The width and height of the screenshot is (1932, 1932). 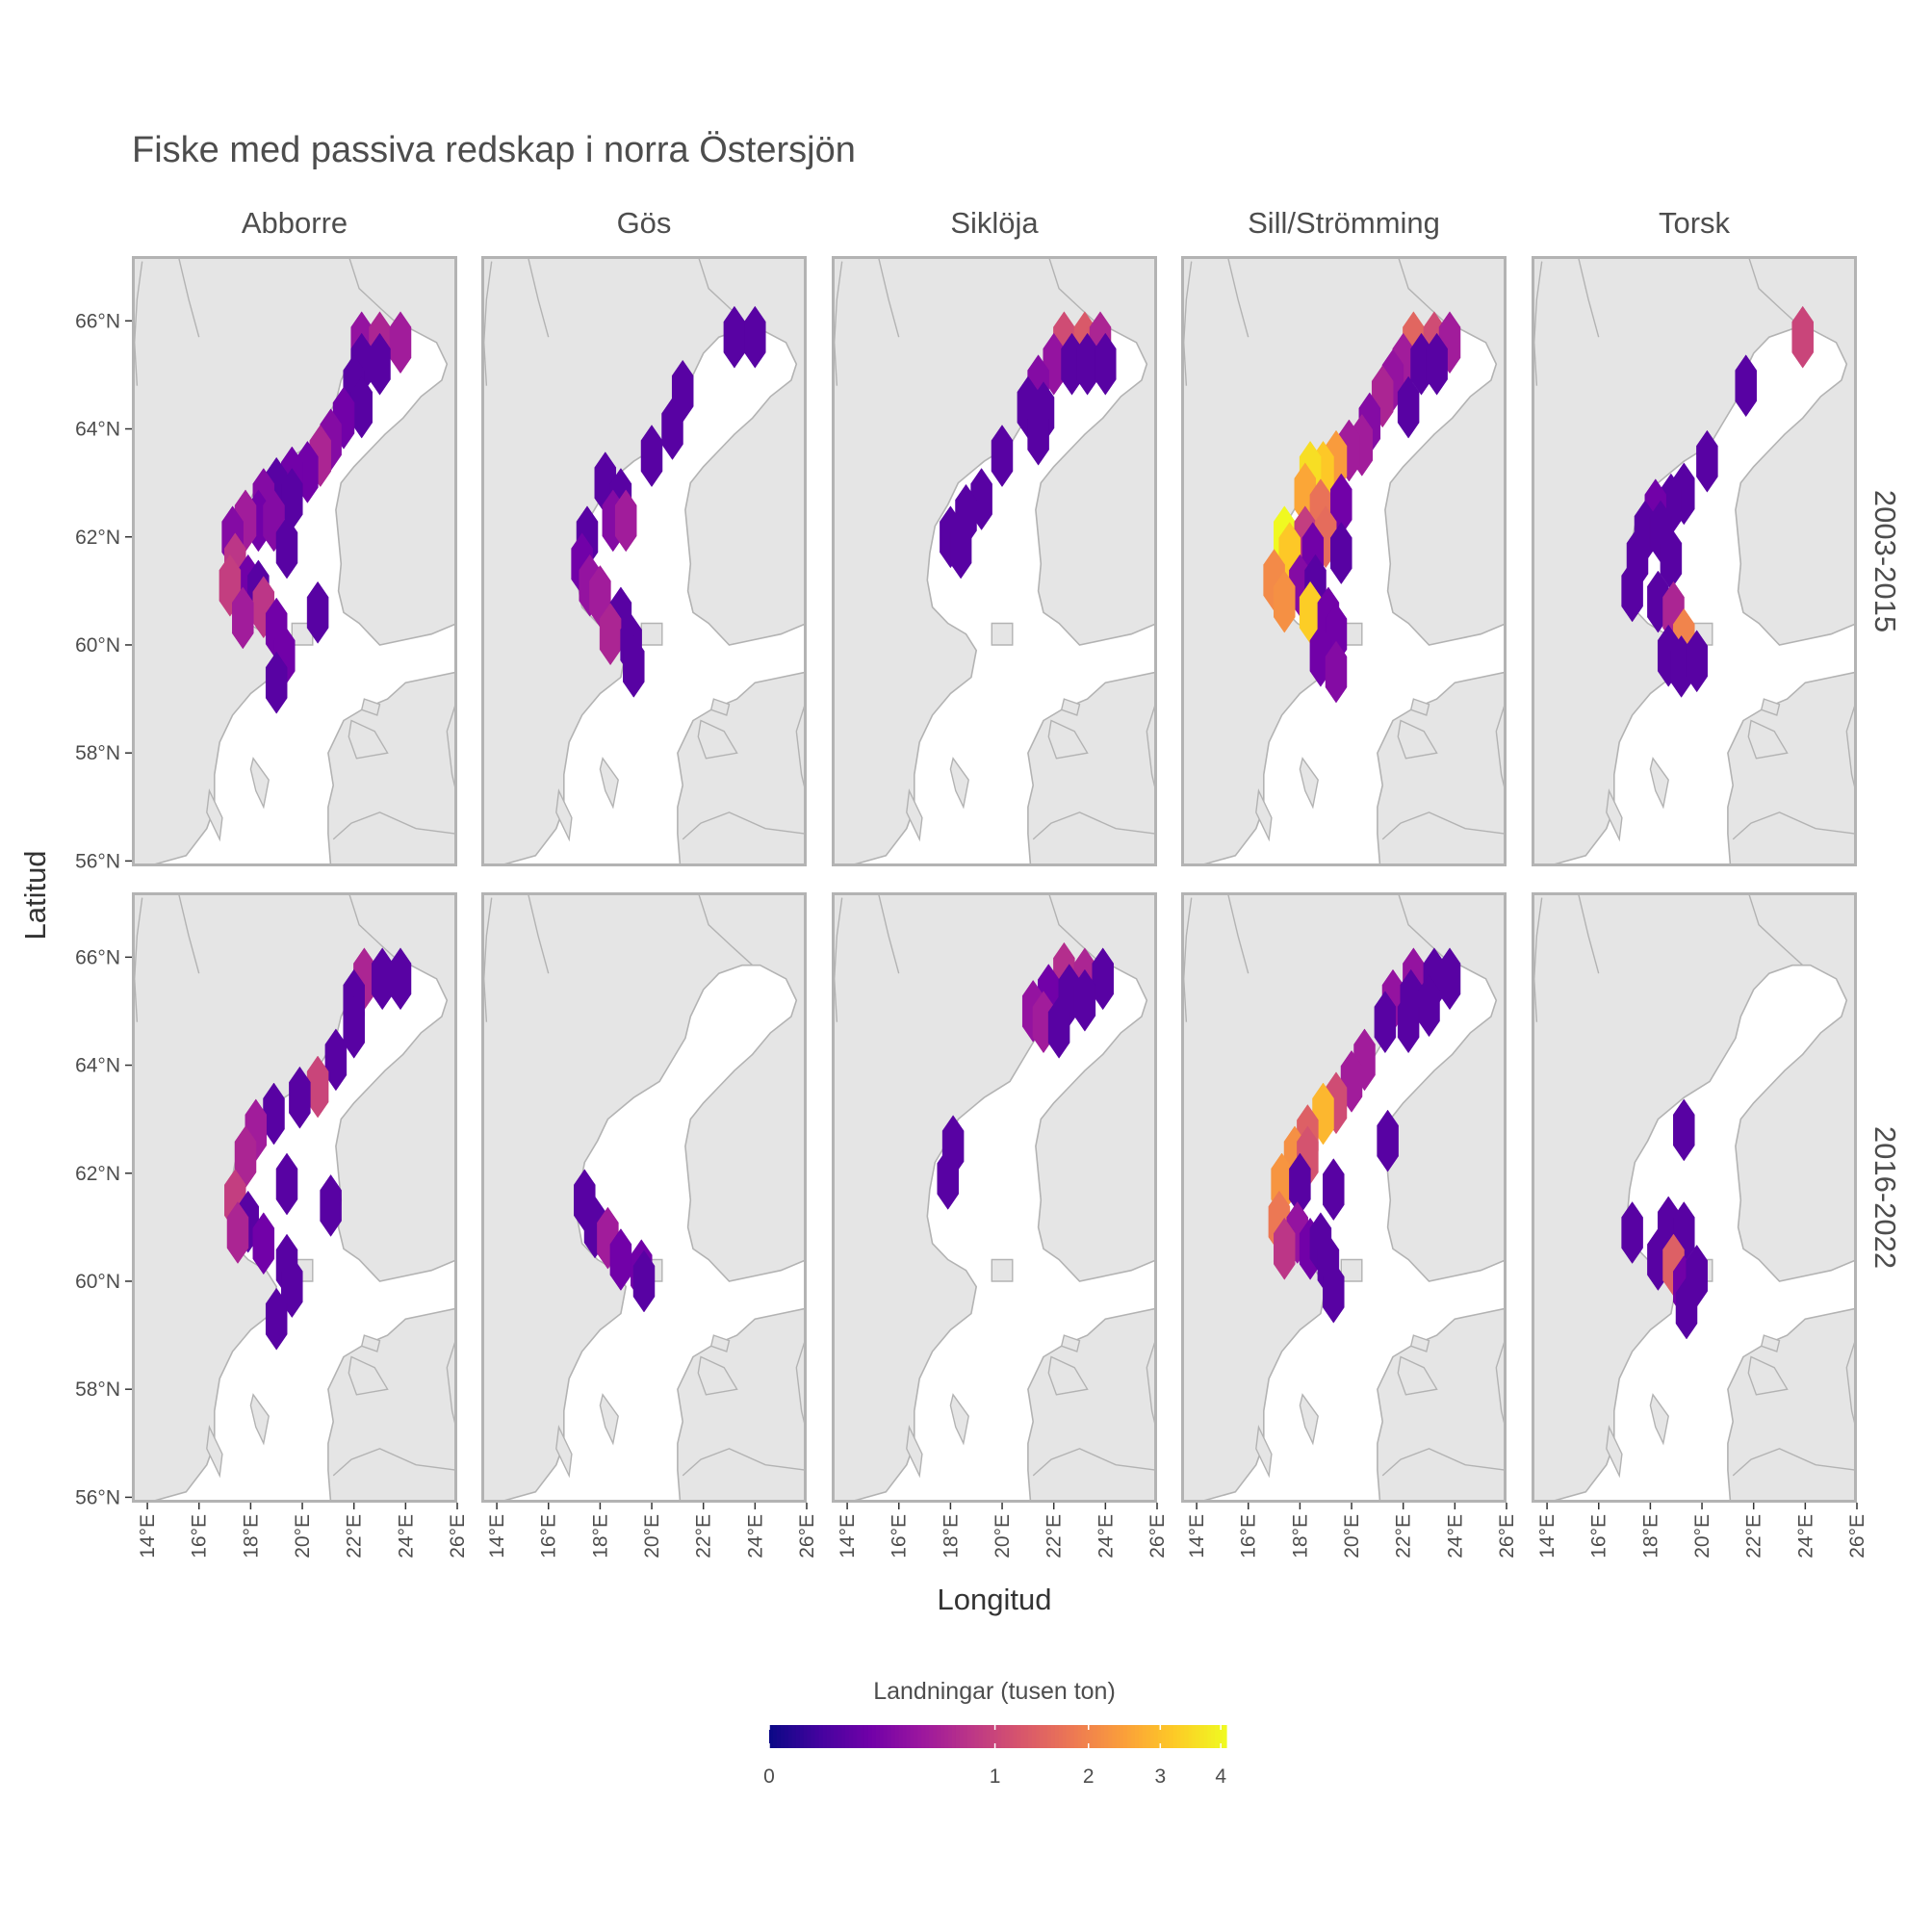 What do you see at coordinates (1106, 1536) in the screenshot?
I see `x-tick-label: 24°E` at bounding box center [1106, 1536].